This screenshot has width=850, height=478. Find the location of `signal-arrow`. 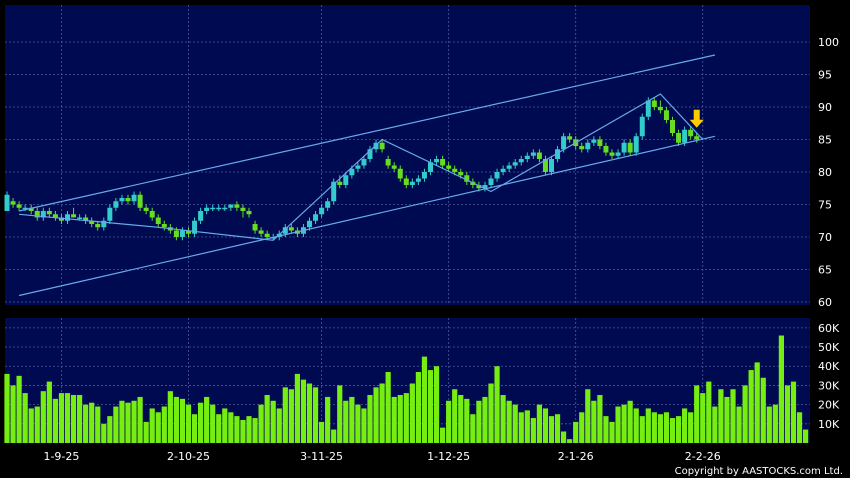

signal-arrow is located at coordinates (696, 118).